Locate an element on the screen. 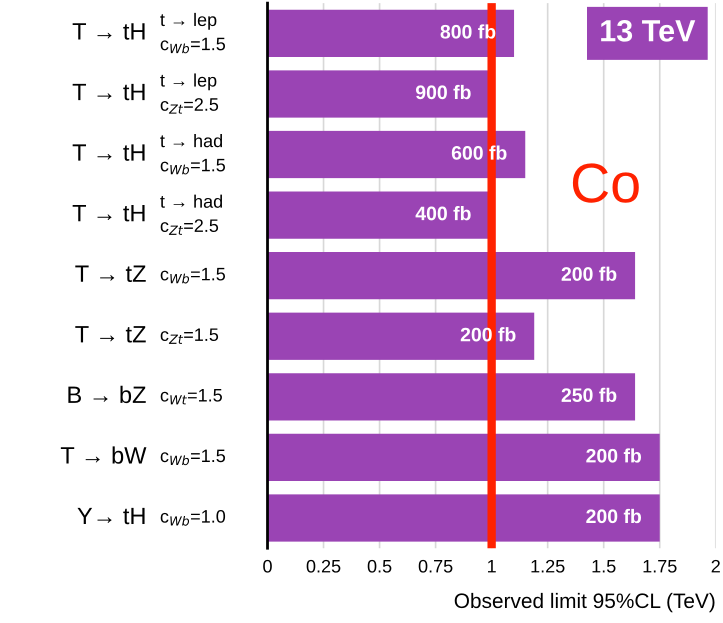  y-tick-label: T → tH t → lep c$_{Zt}$=2.5 is located at coordinates (145, 93).